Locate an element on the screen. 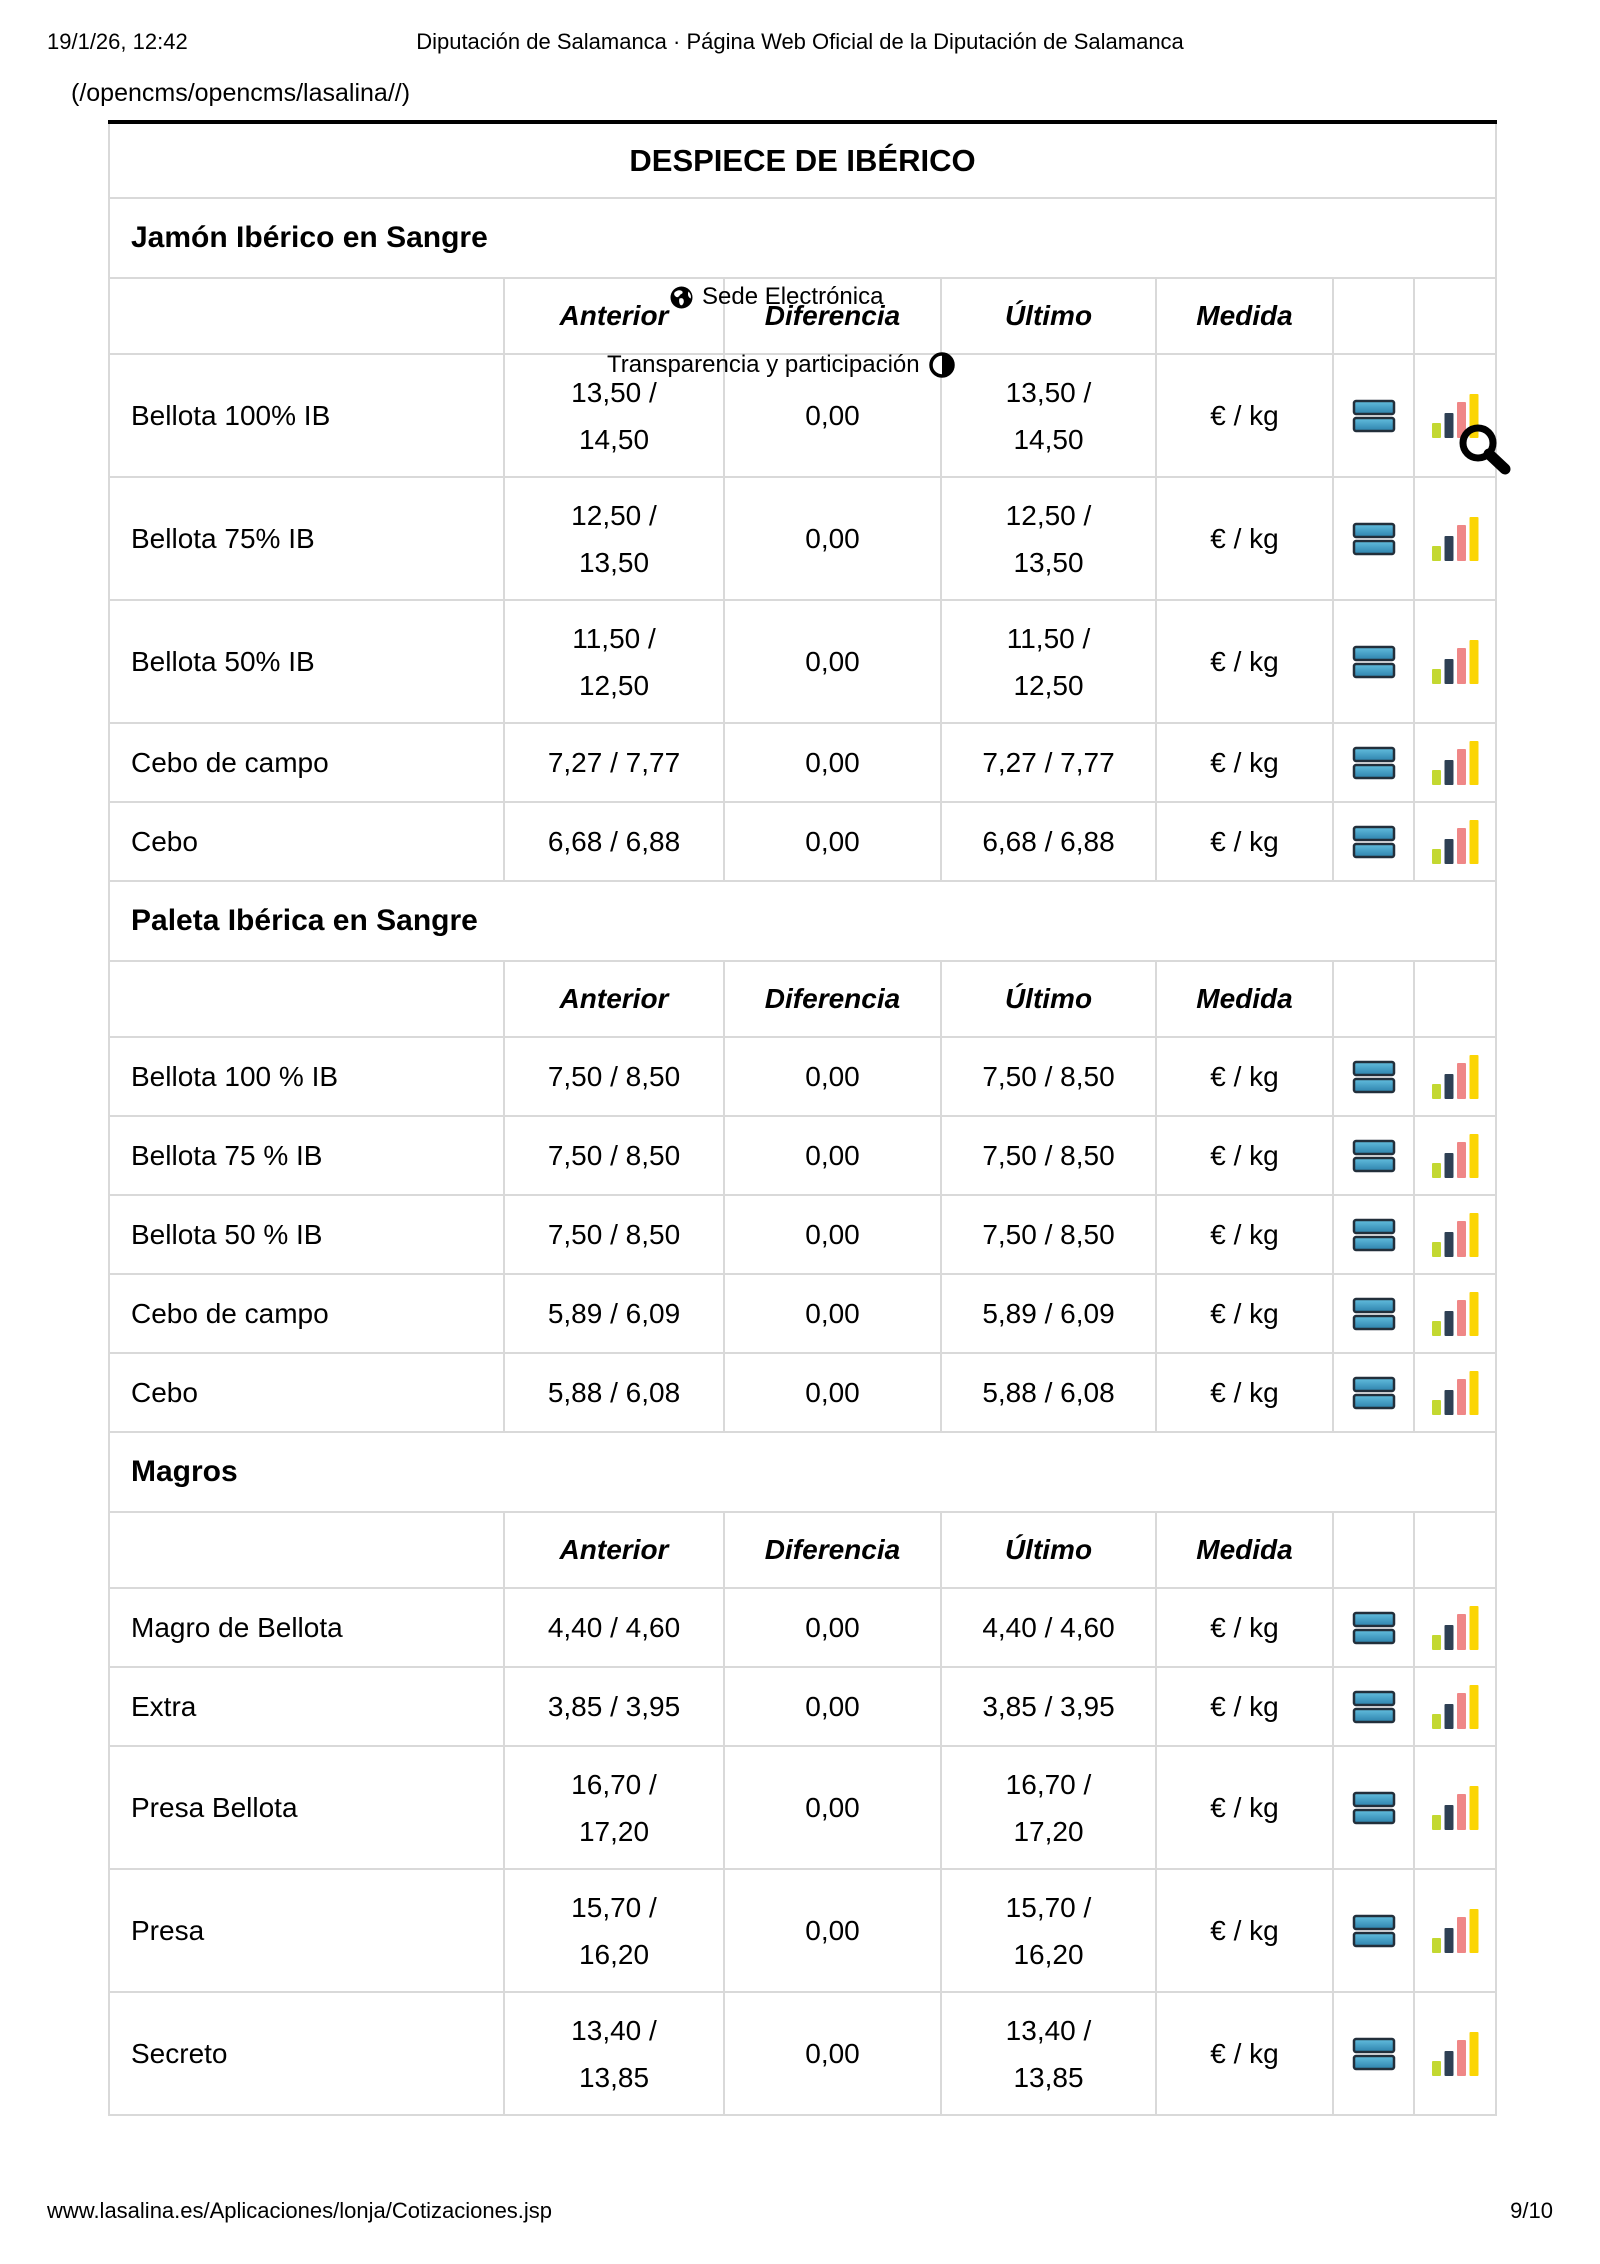 The width and height of the screenshot is (1600, 2264). anterior-value: 15,70 / 16,20 is located at coordinates (614, 1930).